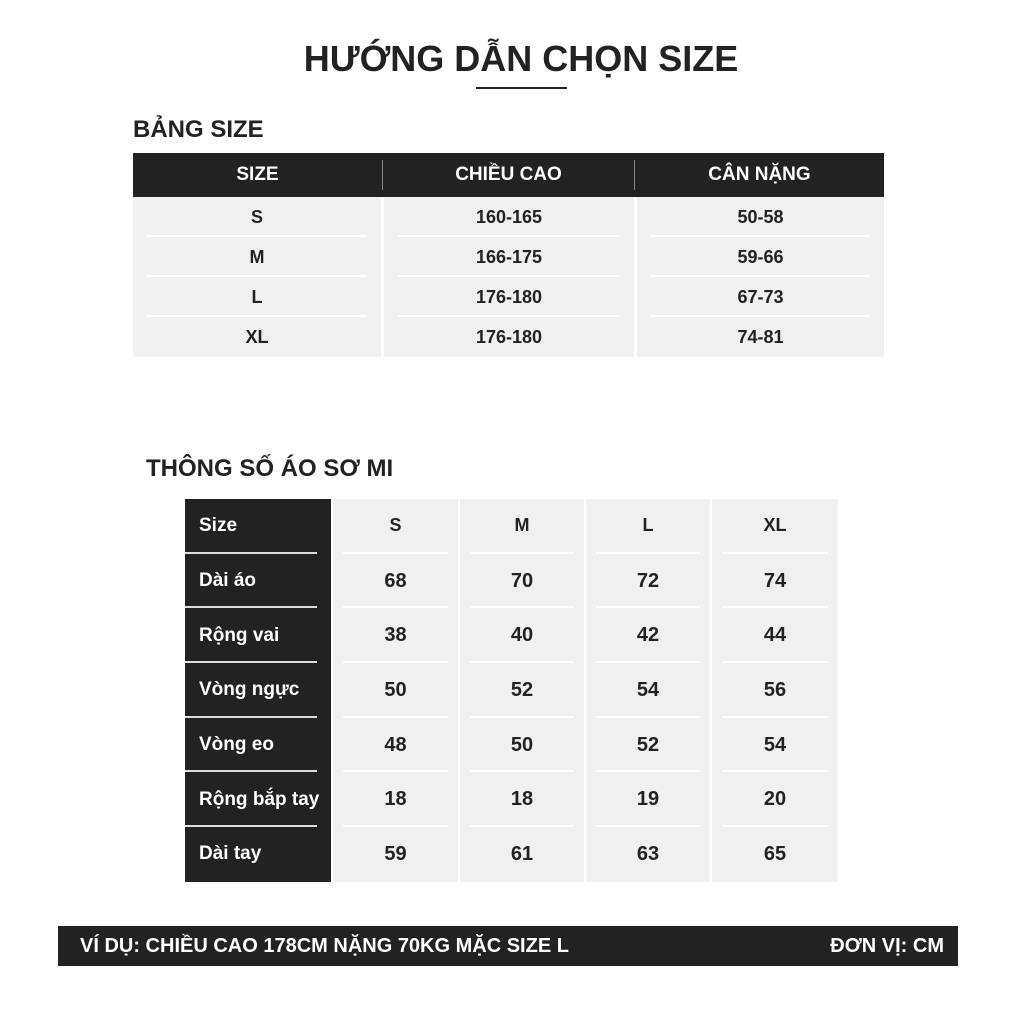 The image size is (1024, 1024). I want to click on table-cell: 72, so click(648, 581).